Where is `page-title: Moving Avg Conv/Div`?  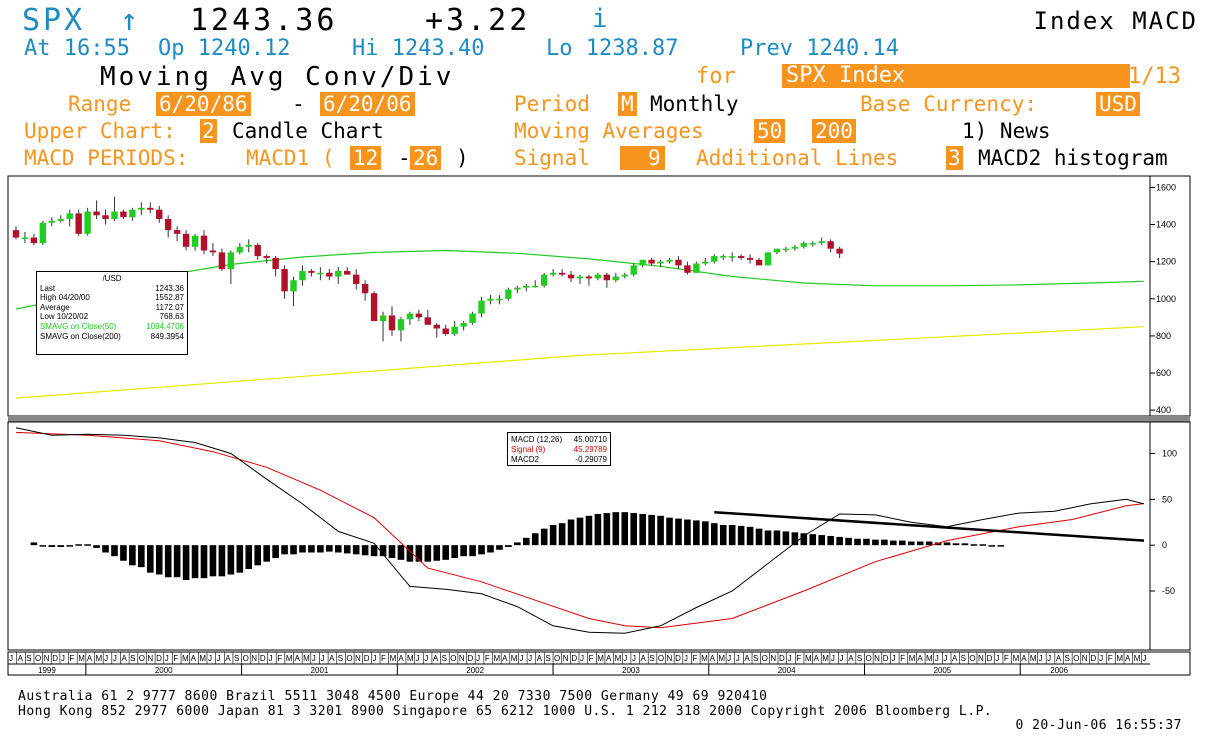
page-title: Moving Avg Conv/Div is located at coordinates (277, 77).